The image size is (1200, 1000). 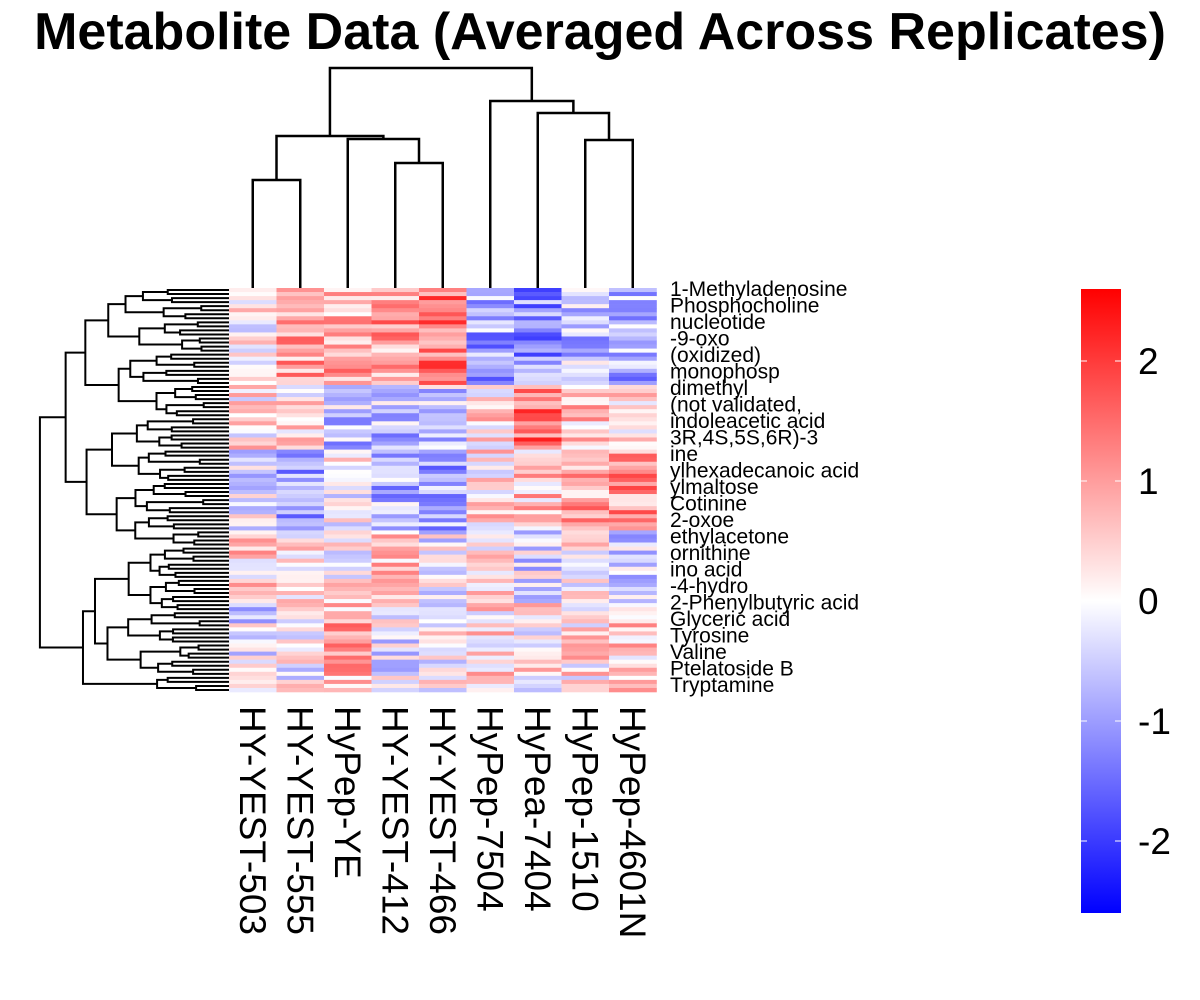 What do you see at coordinates (736, 405) in the screenshot?
I see `row-label: (not validated,` at bounding box center [736, 405].